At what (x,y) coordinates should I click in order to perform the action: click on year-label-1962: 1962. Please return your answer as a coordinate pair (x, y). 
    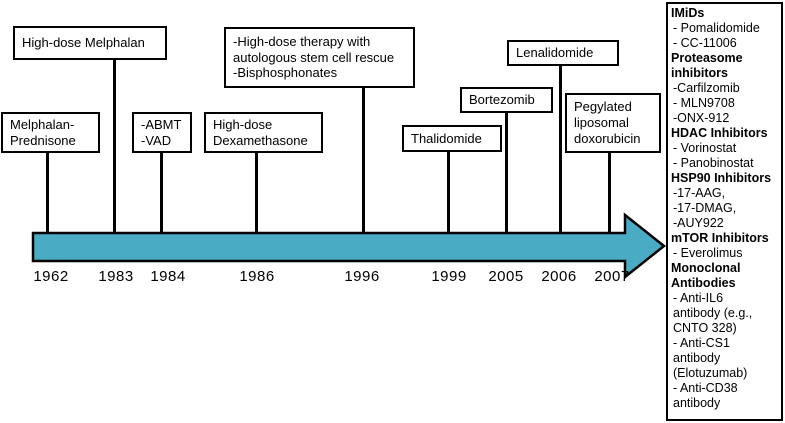
    Looking at the image, I should click on (51, 276).